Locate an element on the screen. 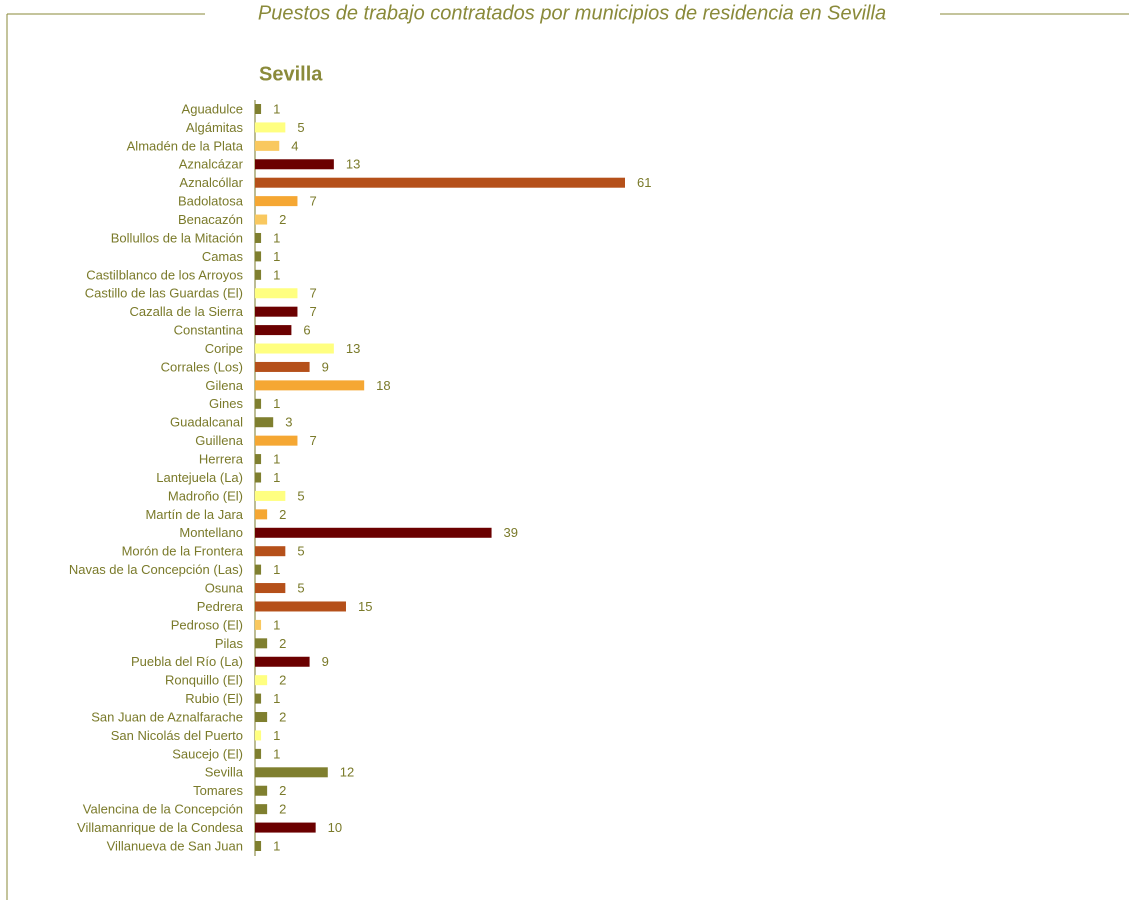 Image resolution: width=1129 pixels, height=900 pixels. value-label: 61 is located at coordinates (644, 182).